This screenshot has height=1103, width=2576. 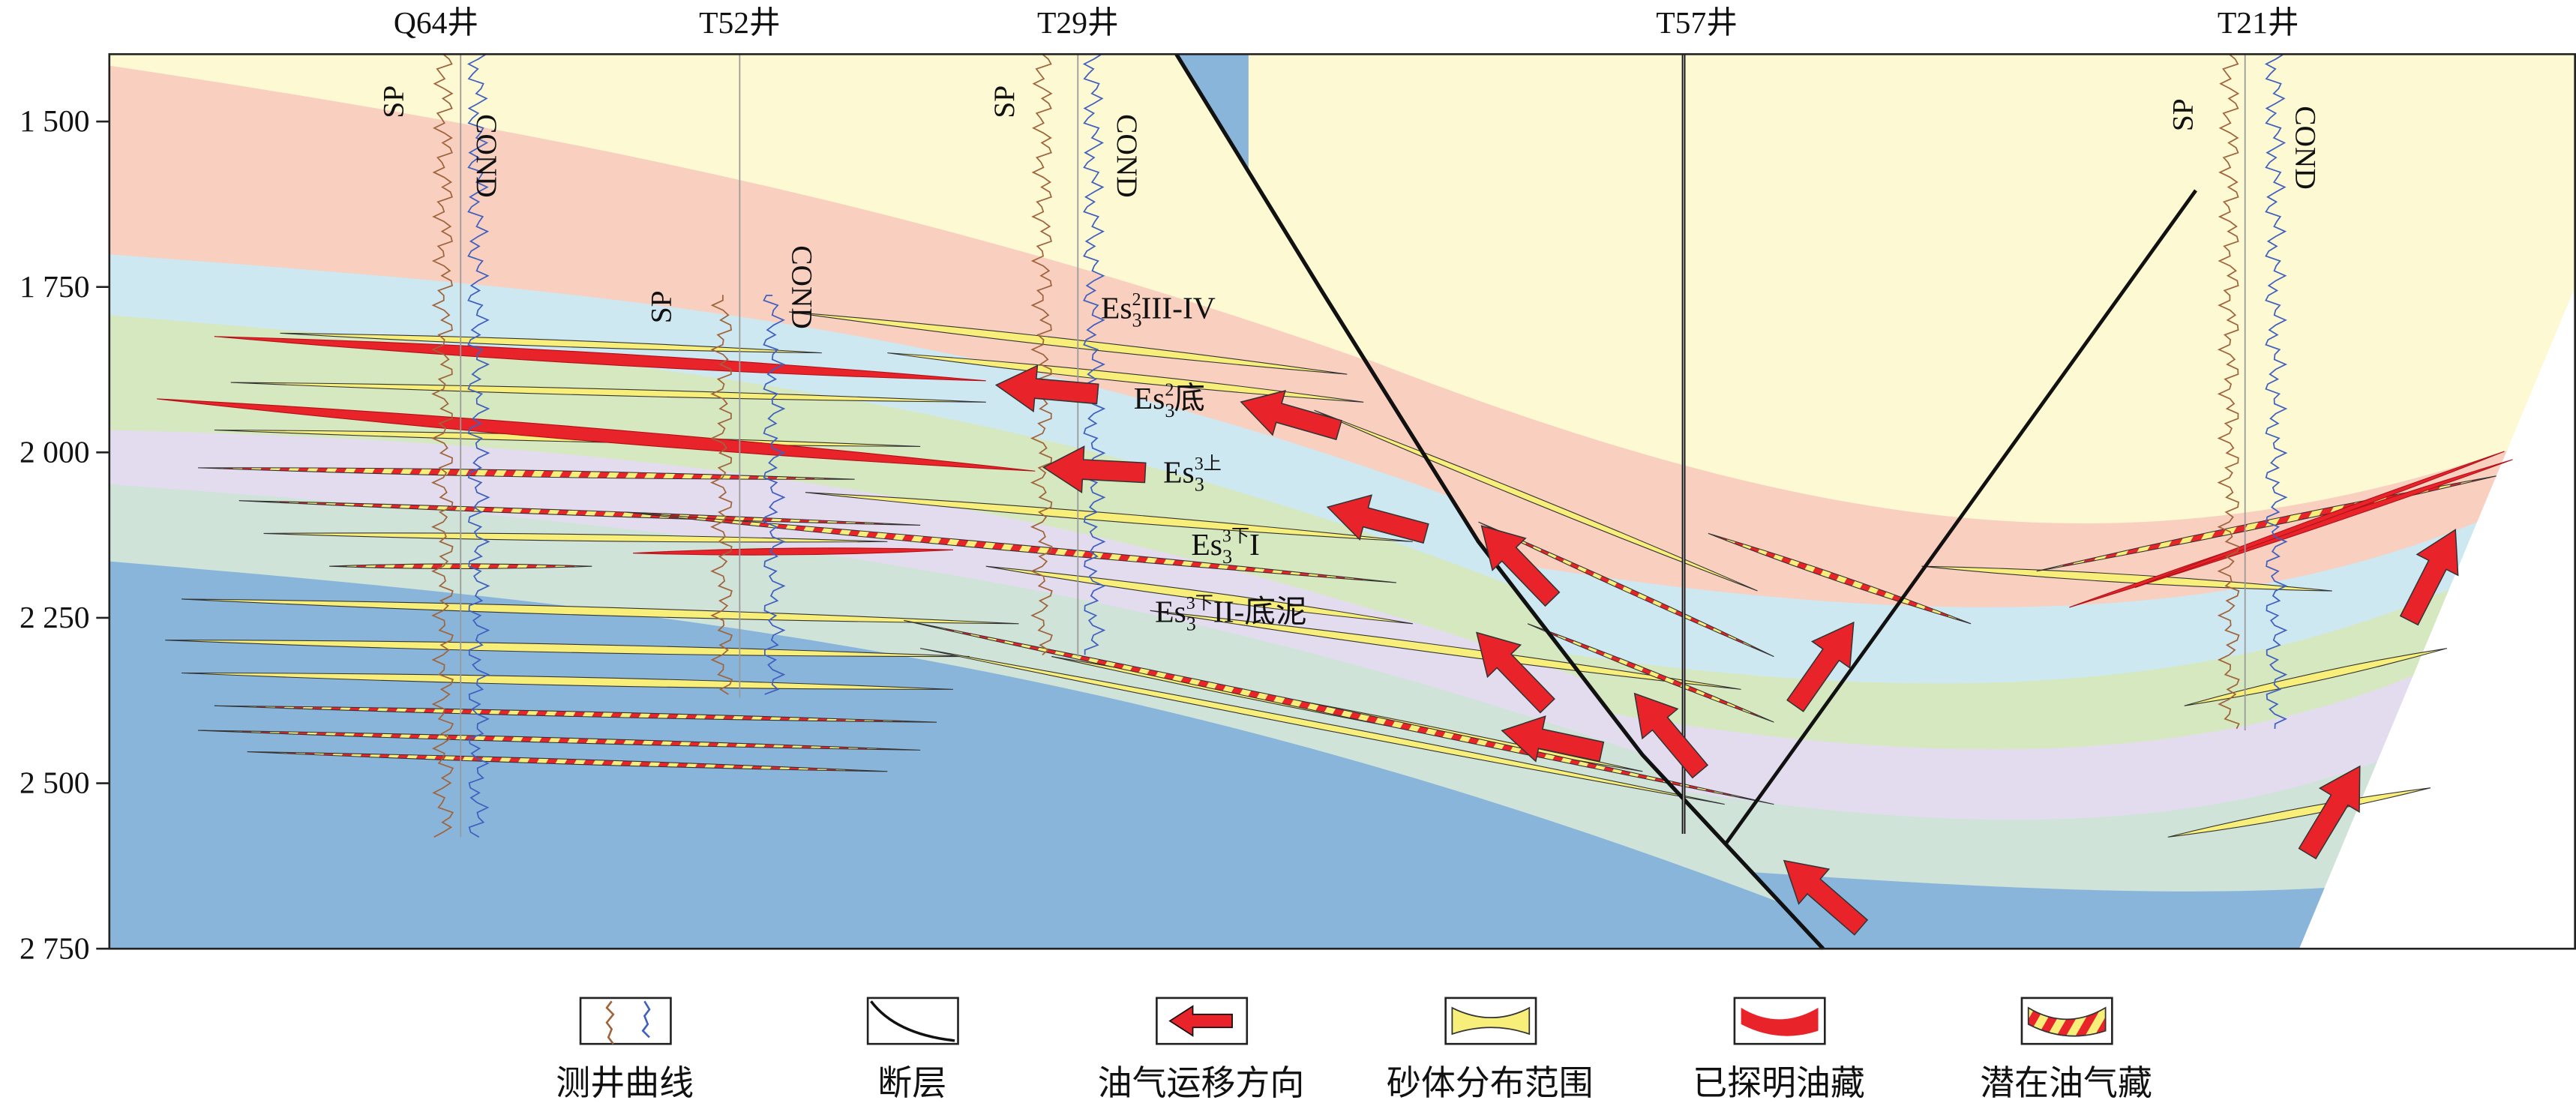 What do you see at coordinates (1491, 1083) in the screenshot?
I see `legend-label: 砂体分布范围` at bounding box center [1491, 1083].